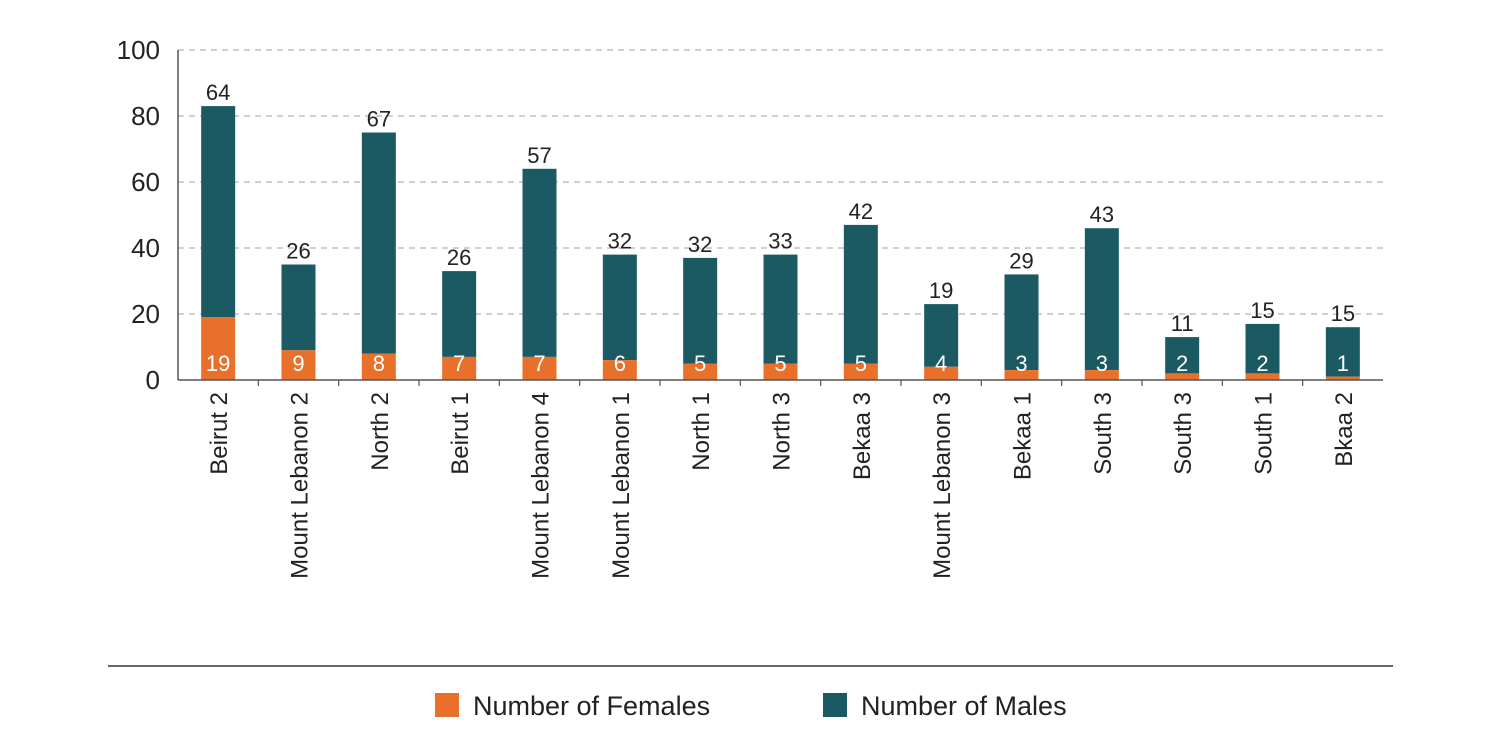 Image resolution: width=1501 pixels, height=756 pixels. What do you see at coordinates (782, 431) in the screenshot?
I see `x-tick-label: North 3` at bounding box center [782, 431].